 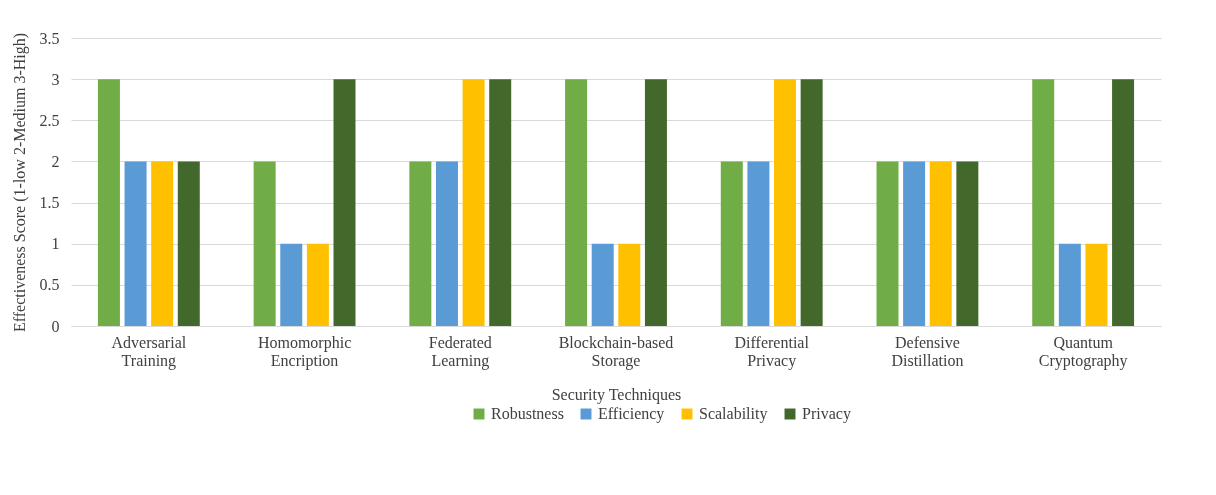 What do you see at coordinates (616, 351) in the screenshot?
I see `x-tick-label: Blockchain-based Storage` at bounding box center [616, 351].